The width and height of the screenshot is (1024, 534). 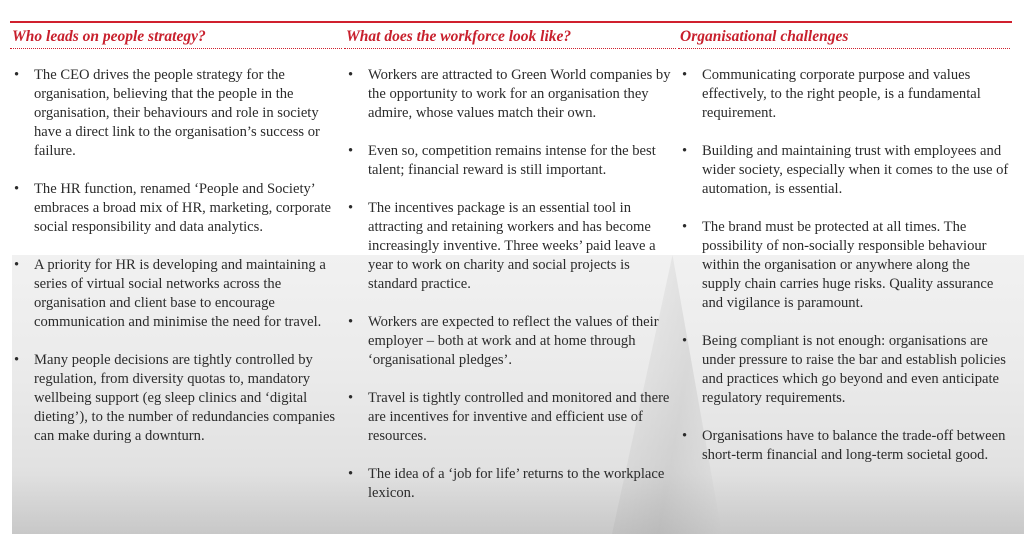 What do you see at coordinates (764, 36) in the screenshot?
I see `column-heading: Organisational challenges` at bounding box center [764, 36].